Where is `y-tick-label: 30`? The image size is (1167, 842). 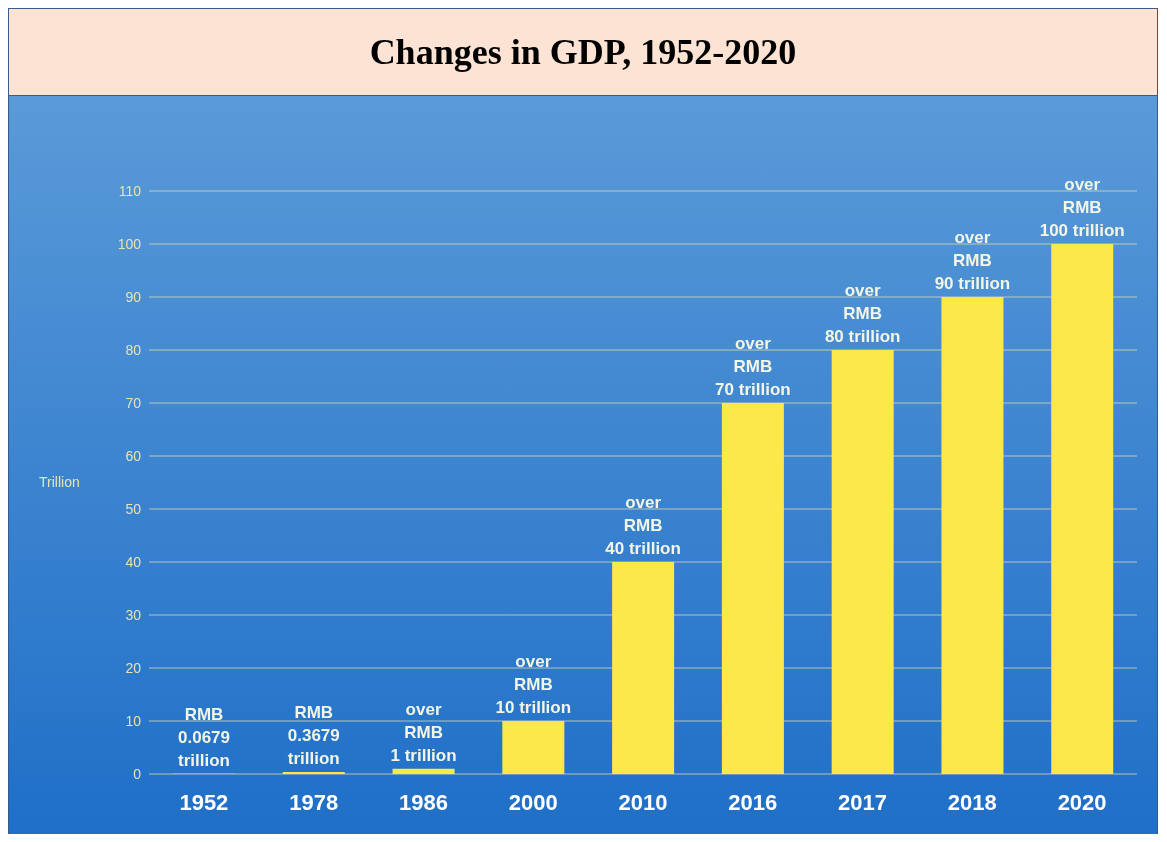
y-tick-label: 30 is located at coordinates (133, 614).